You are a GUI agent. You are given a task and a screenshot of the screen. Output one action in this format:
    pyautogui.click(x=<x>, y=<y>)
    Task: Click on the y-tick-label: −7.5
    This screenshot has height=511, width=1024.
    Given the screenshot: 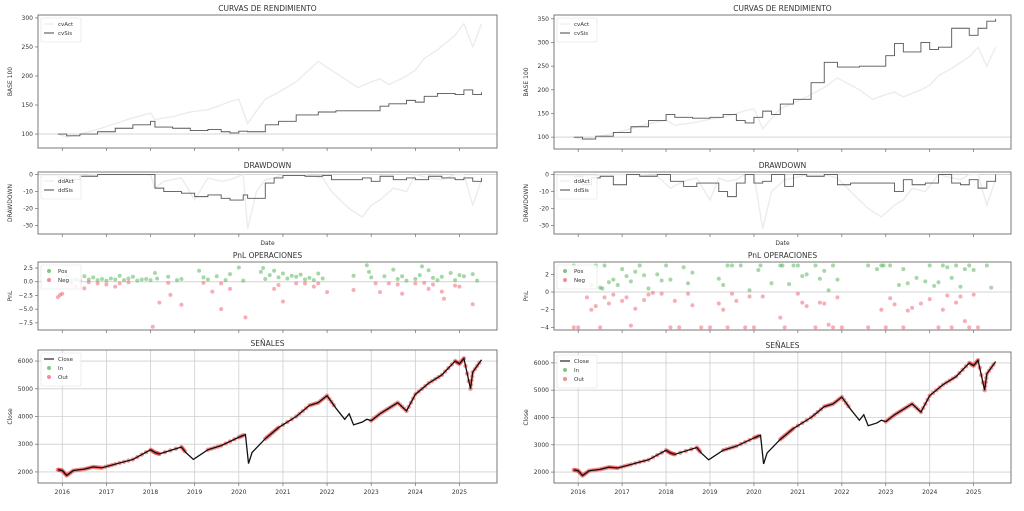 What is the action you would take?
    pyautogui.click(x=25, y=323)
    